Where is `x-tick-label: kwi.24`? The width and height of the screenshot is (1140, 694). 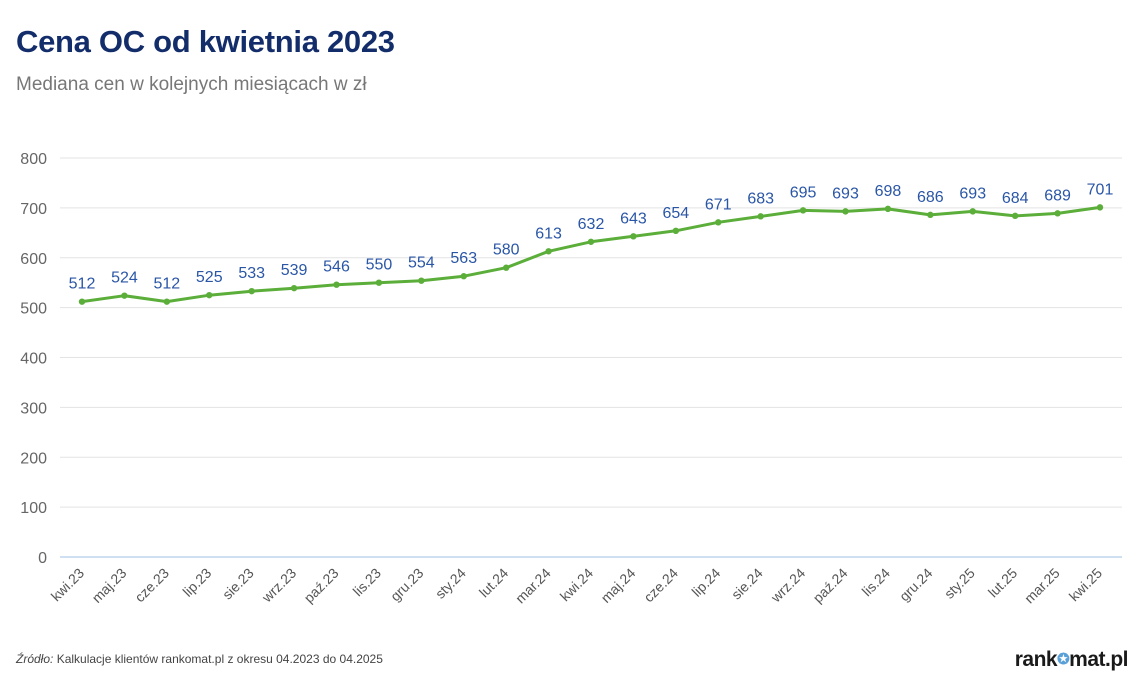 x-tick-label: kwi.24 is located at coordinates (577, 585).